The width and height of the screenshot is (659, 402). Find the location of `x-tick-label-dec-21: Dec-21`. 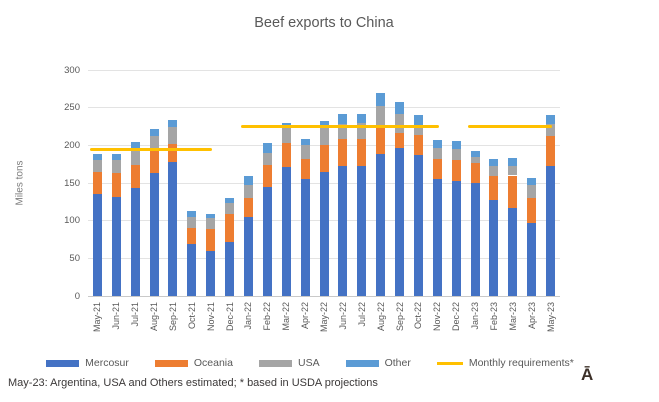

x-tick-label-dec-21: Dec-21 is located at coordinates (229, 317).